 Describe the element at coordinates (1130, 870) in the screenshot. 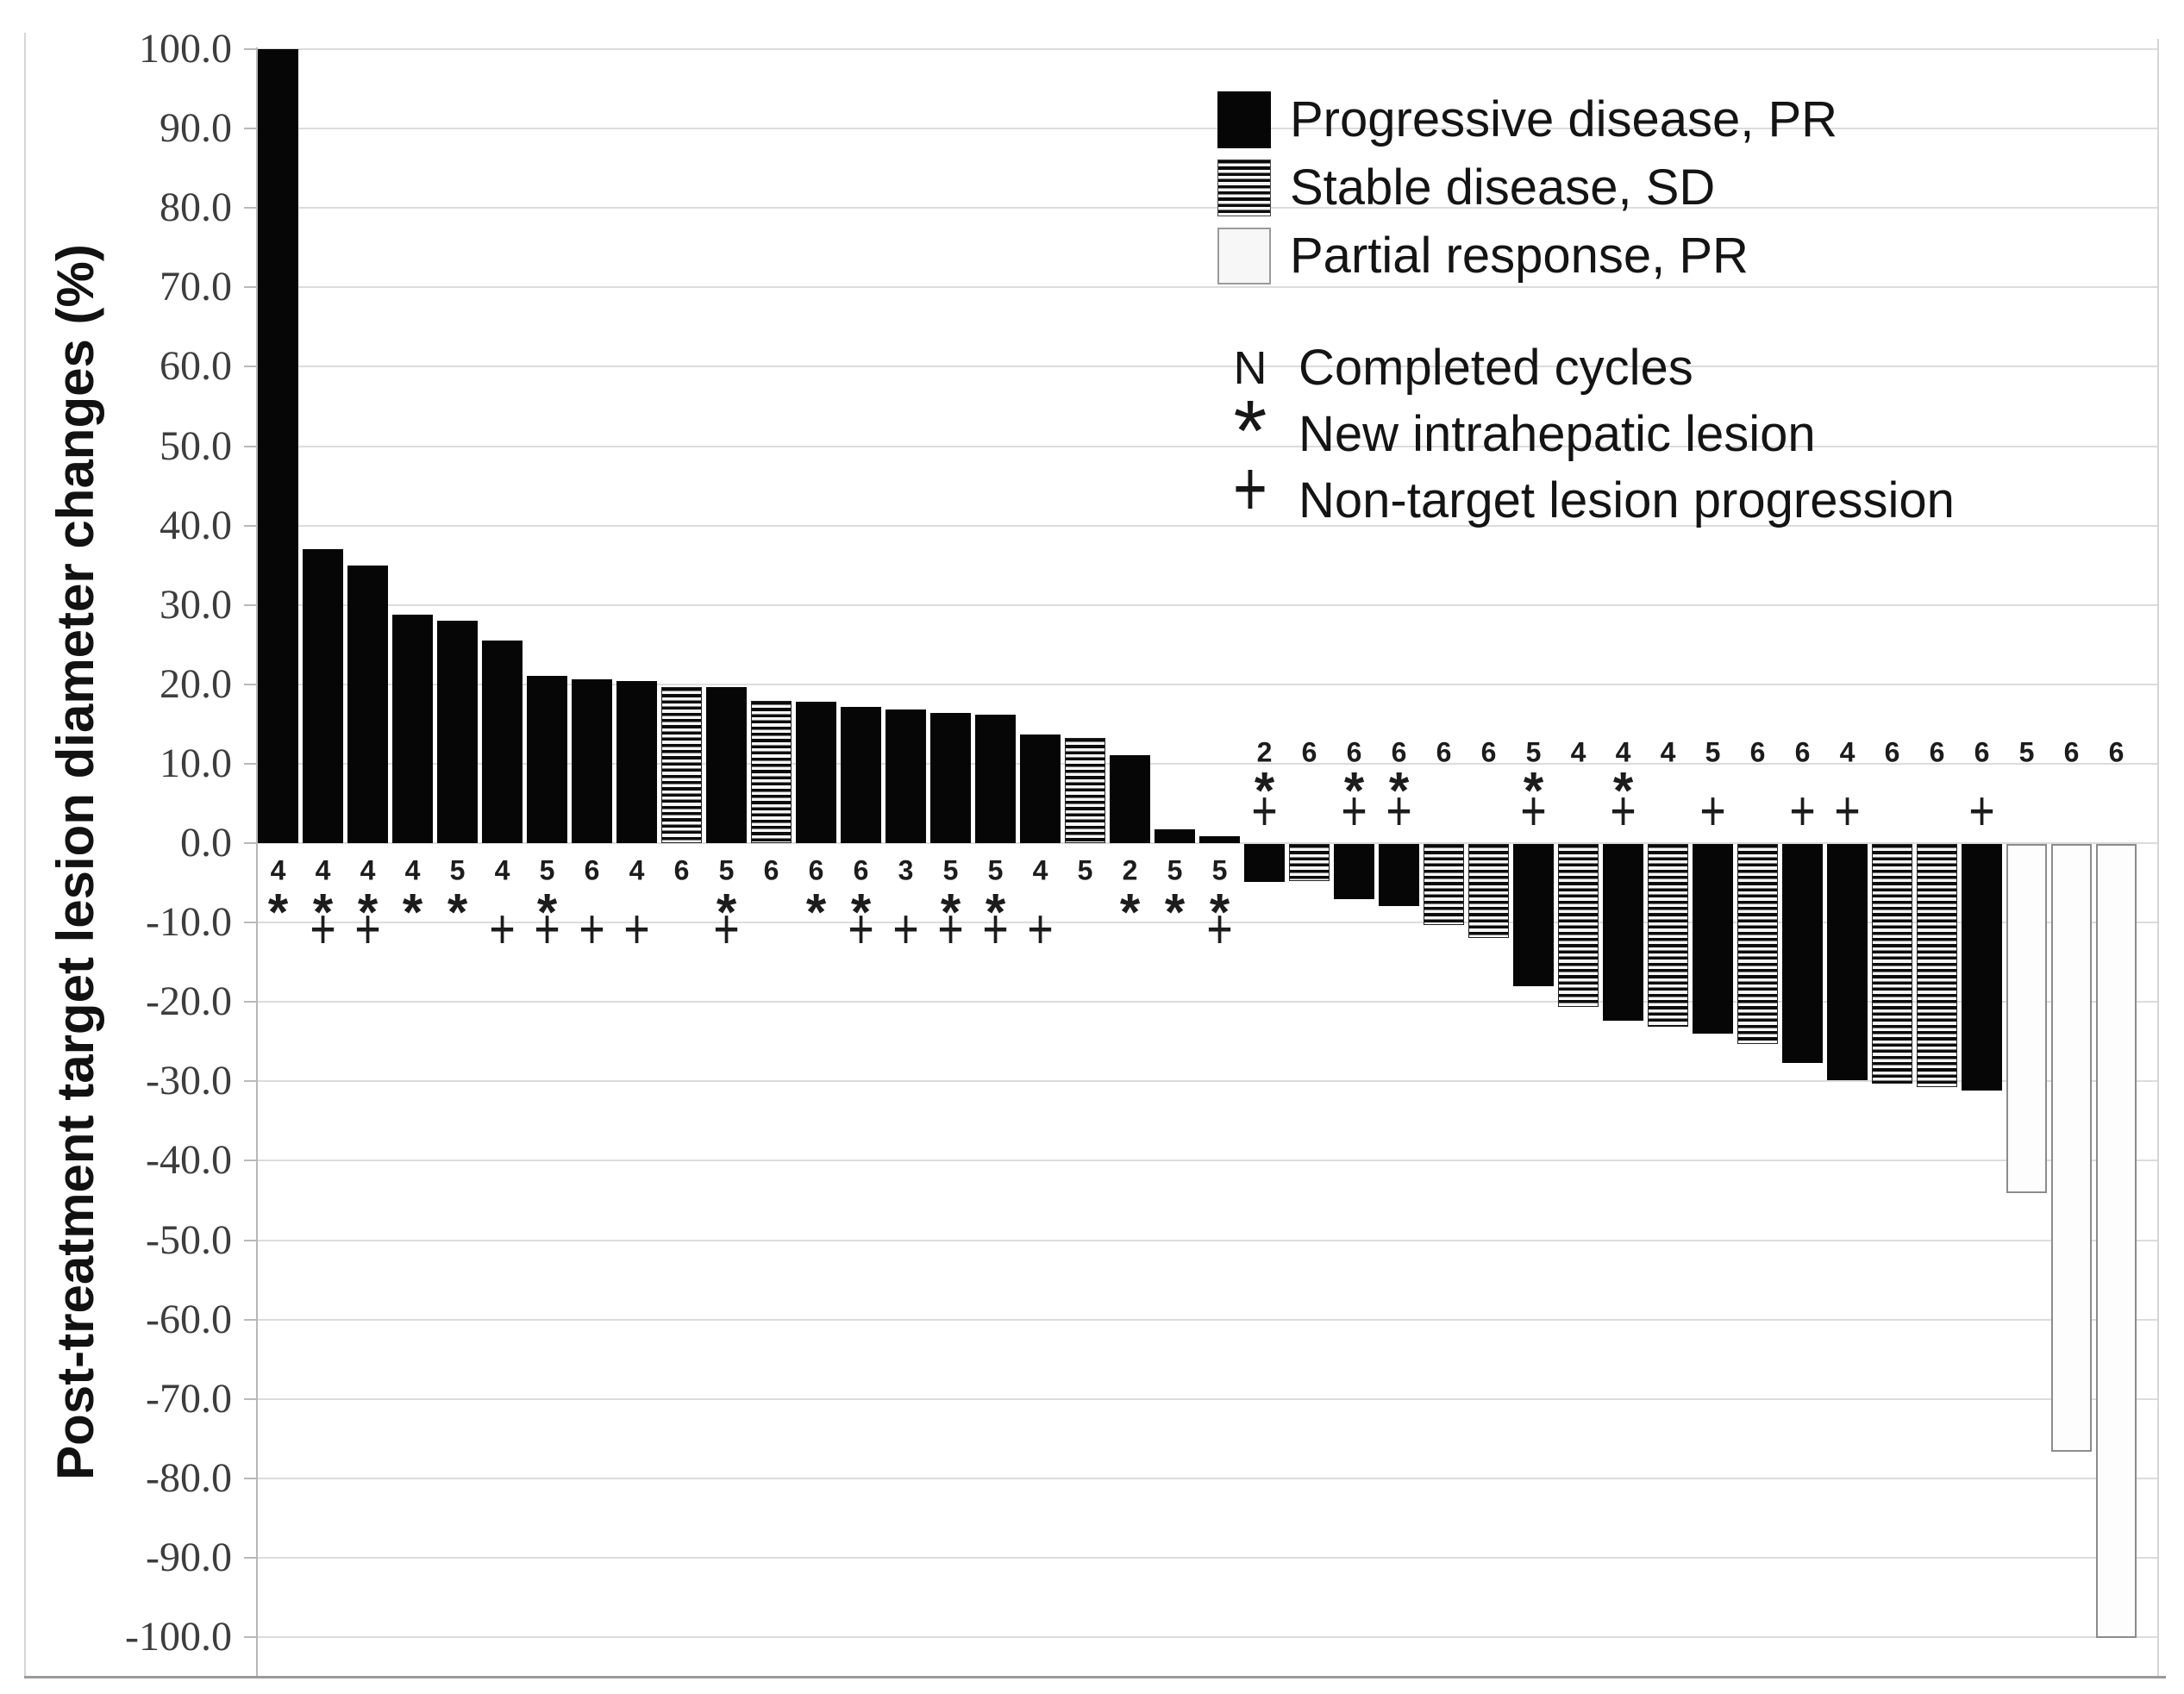

I see `bar-annotation-cycles: 2` at that location.